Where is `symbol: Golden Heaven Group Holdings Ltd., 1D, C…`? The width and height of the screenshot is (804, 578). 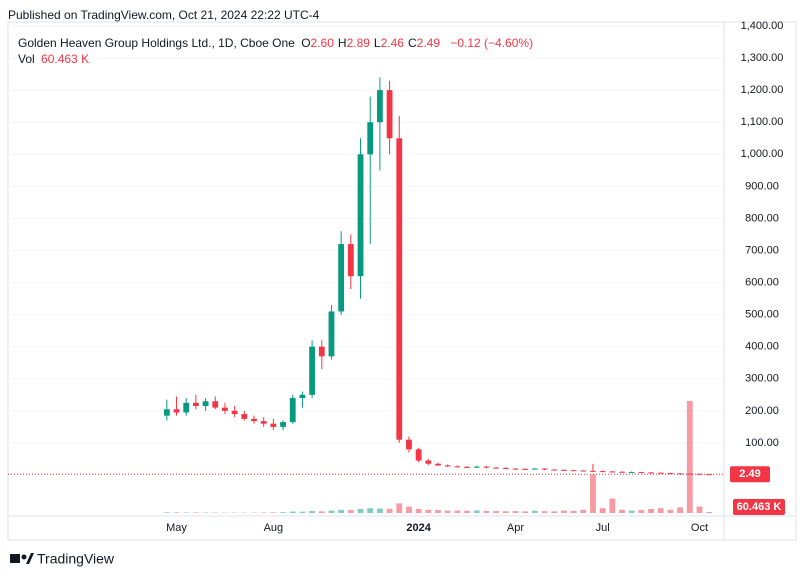 symbol: Golden Heaven Group Holdings Ltd., 1D, C… is located at coordinates (156, 43).